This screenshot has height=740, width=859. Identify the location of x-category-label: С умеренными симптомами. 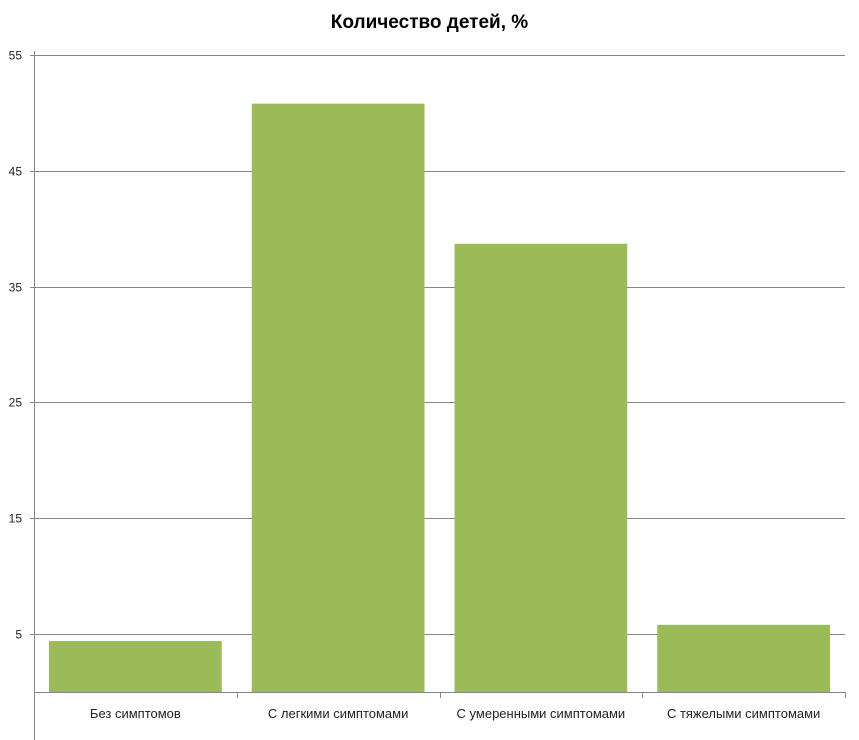
(541, 713).